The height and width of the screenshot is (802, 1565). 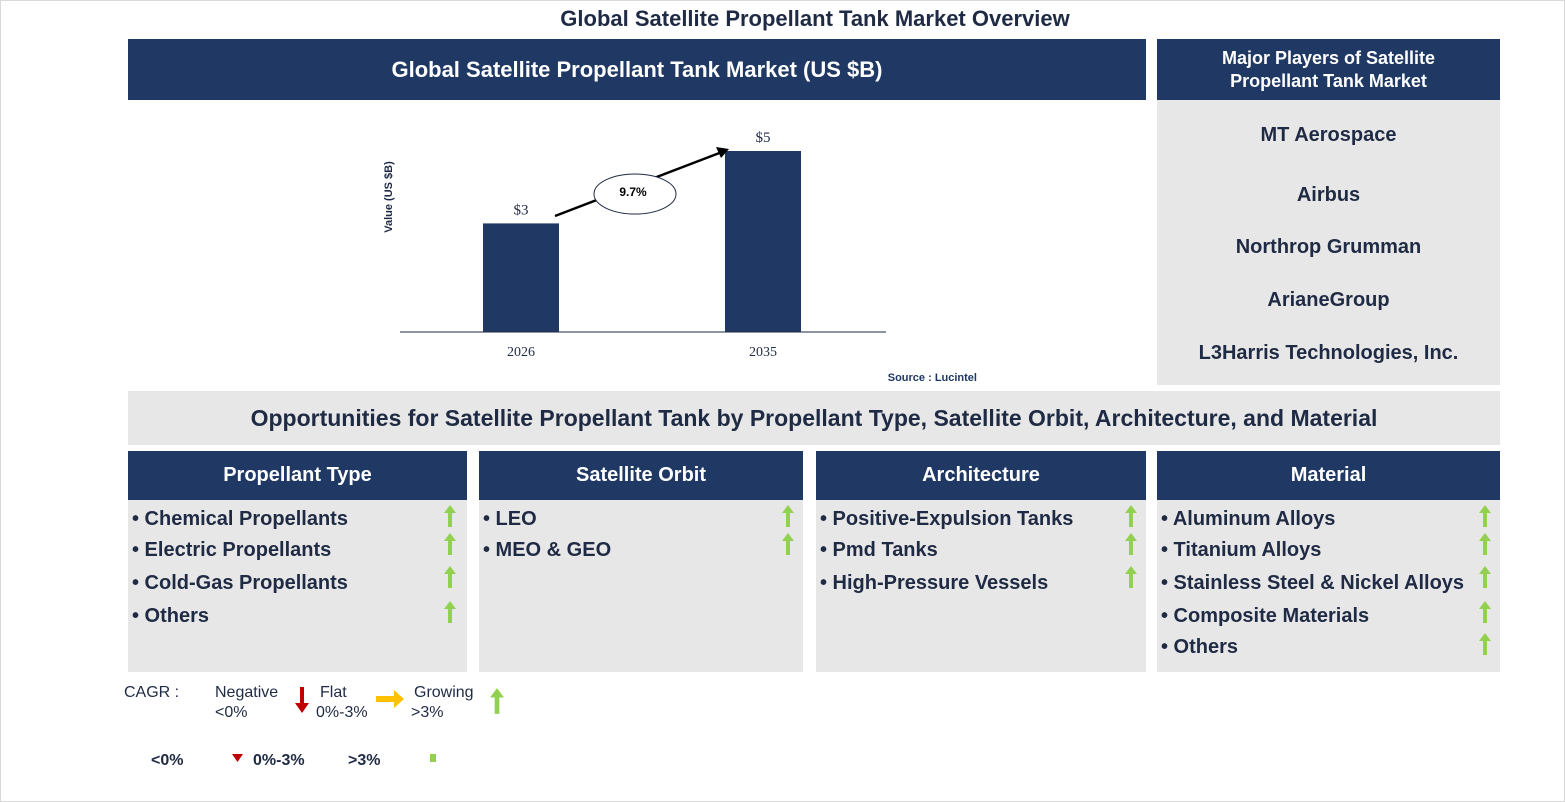 What do you see at coordinates (641, 586) in the screenshot?
I see `segment-panel-satellite-orbit: • LEO • MEO & GEO` at bounding box center [641, 586].